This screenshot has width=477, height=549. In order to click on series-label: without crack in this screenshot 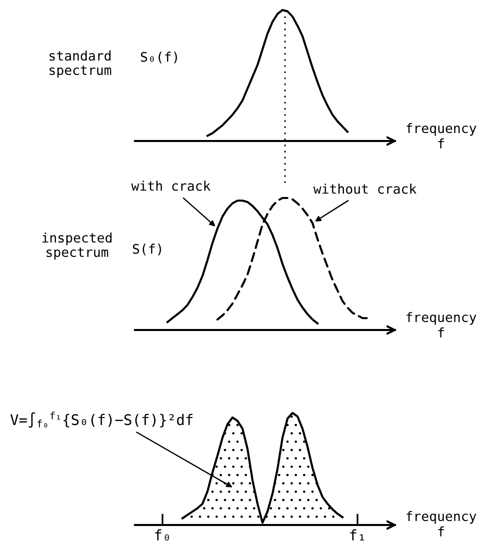, I will do `click(364, 189)`.